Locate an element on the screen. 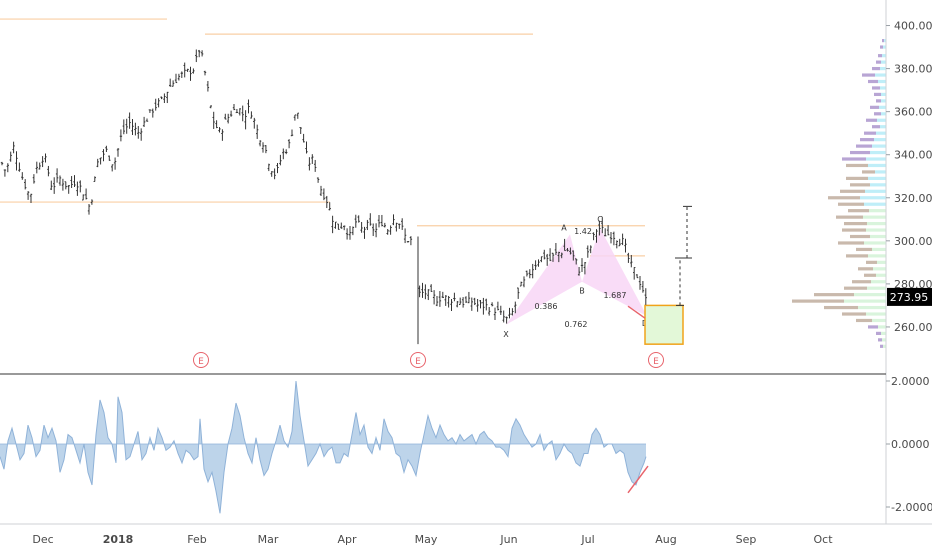 The image size is (932, 550). pattern-ratio-label: 1.687 is located at coordinates (615, 295).